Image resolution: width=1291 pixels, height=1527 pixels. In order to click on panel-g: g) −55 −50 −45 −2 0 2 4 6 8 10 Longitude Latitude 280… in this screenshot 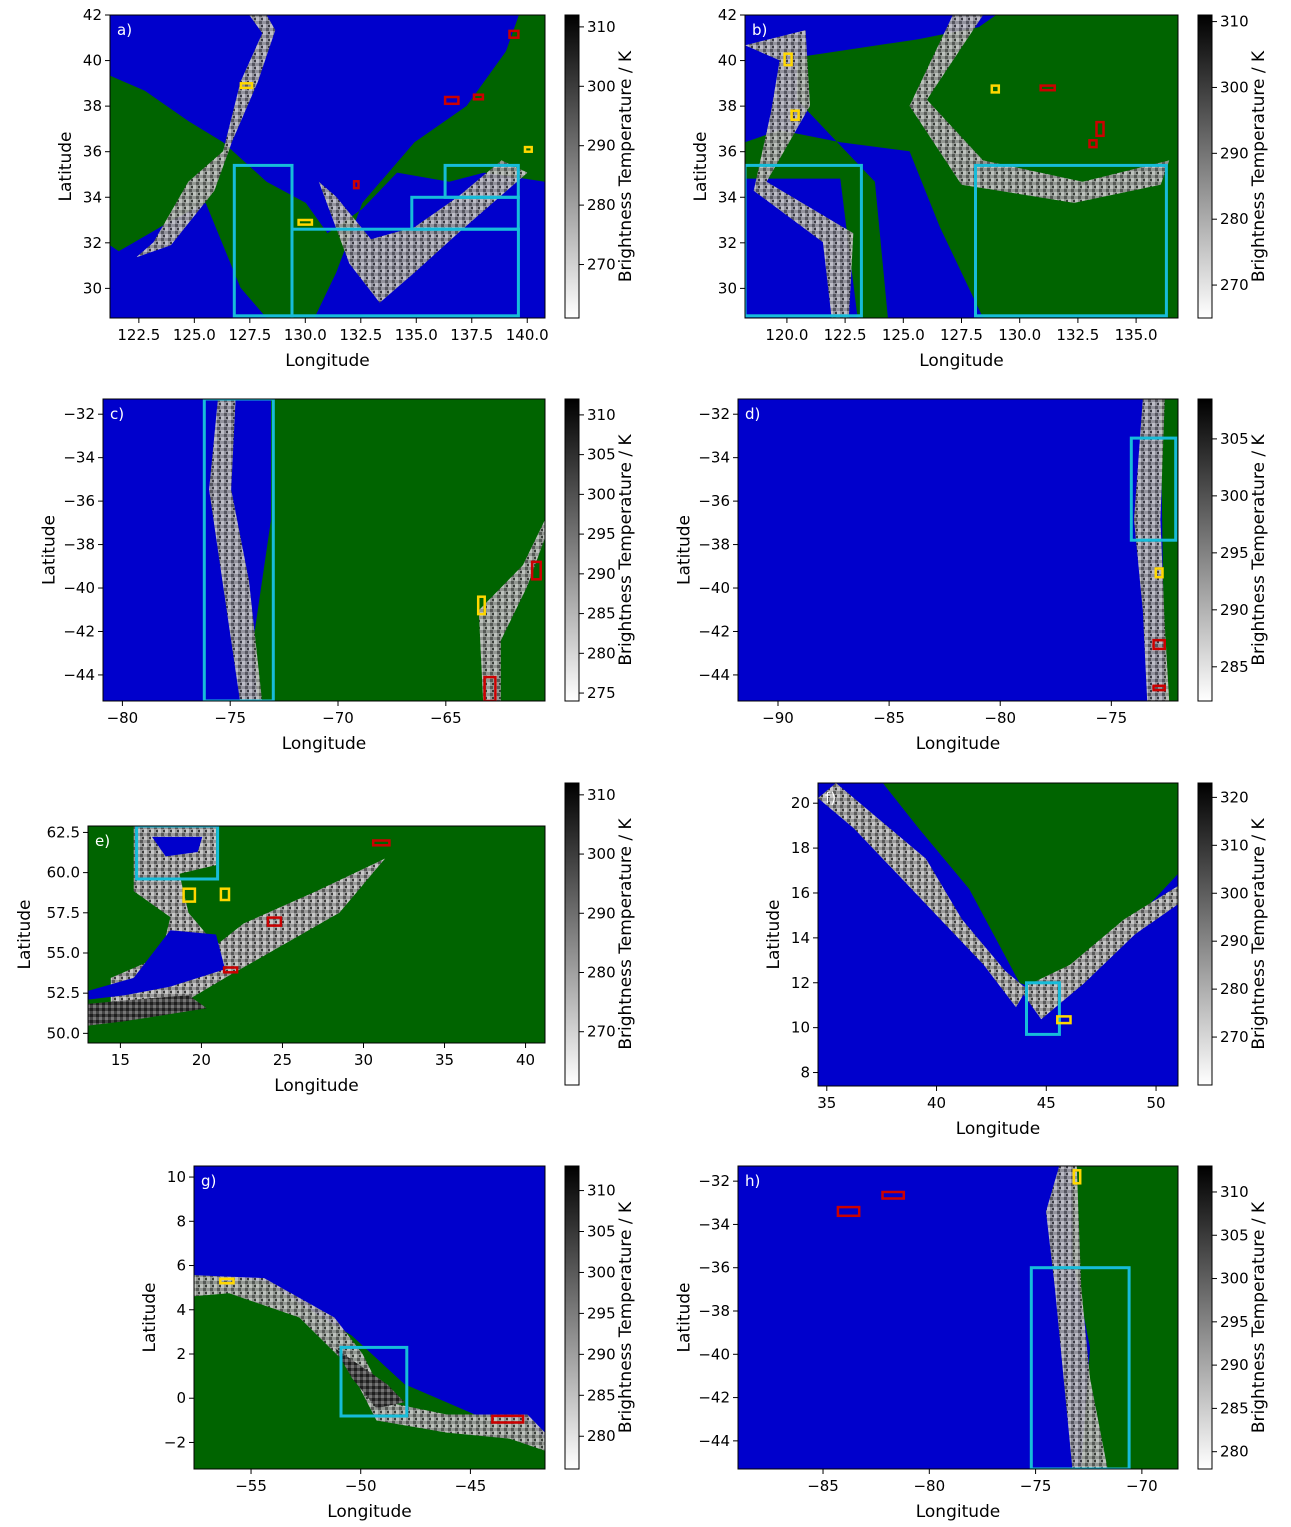, I will do `click(388, 1343)`.